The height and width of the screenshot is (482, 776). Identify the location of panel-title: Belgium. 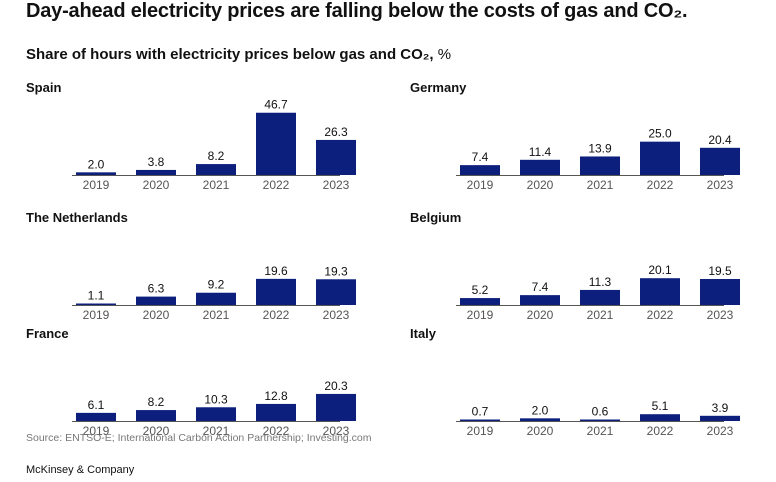
(436, 217).